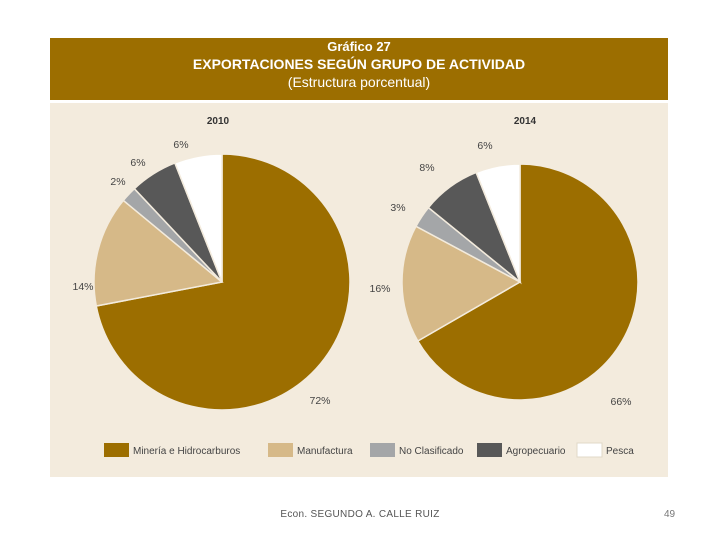 This screenshot has width=720, height=540. What do you see at coordinates (426, 168) in the screenshot?
I see `pie-data-label-2014-4: 8%` at bounding box center [426, 168].